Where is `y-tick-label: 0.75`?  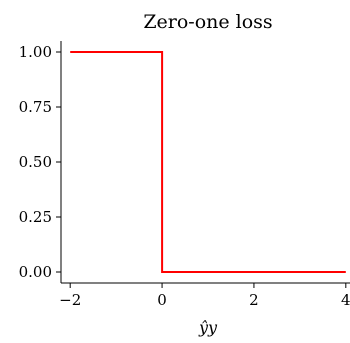
y-tick-label: 0.75 is located at coordinates (35, 107).